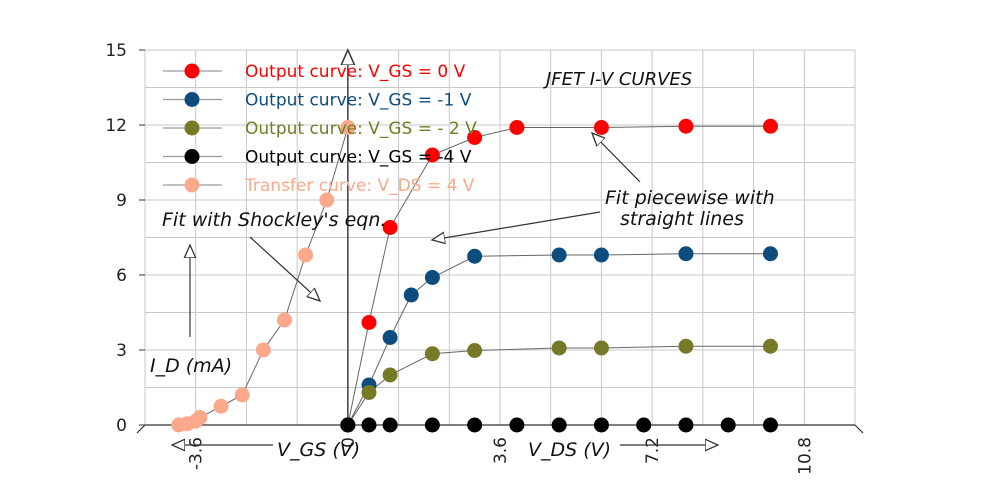  What do you see at coordinates (121, 426) in the screenshot?
I see `y-tick-label: 0` at bounding box center [121, 426].